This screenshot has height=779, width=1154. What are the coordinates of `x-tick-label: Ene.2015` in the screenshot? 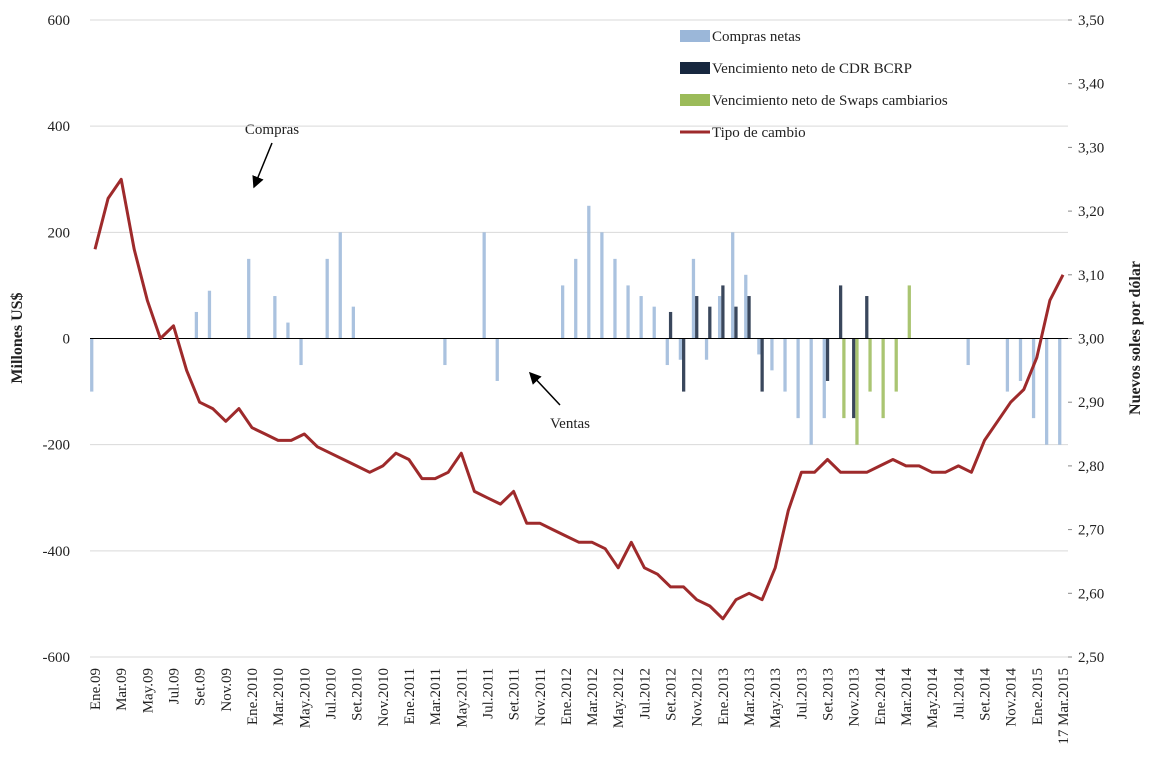 It's located at (1038, 696).